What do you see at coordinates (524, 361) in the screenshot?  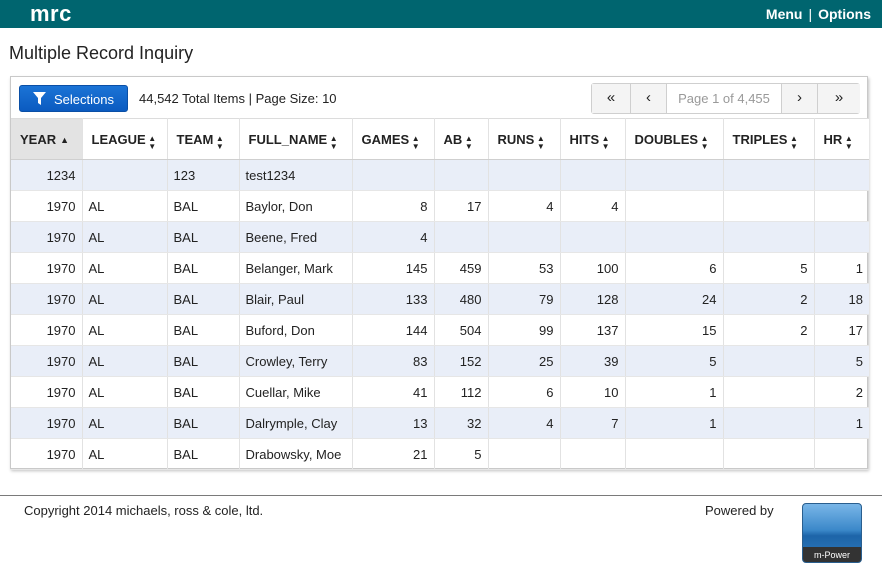 I see `table-cell-runs: 25` at bounding box center [524, 361].